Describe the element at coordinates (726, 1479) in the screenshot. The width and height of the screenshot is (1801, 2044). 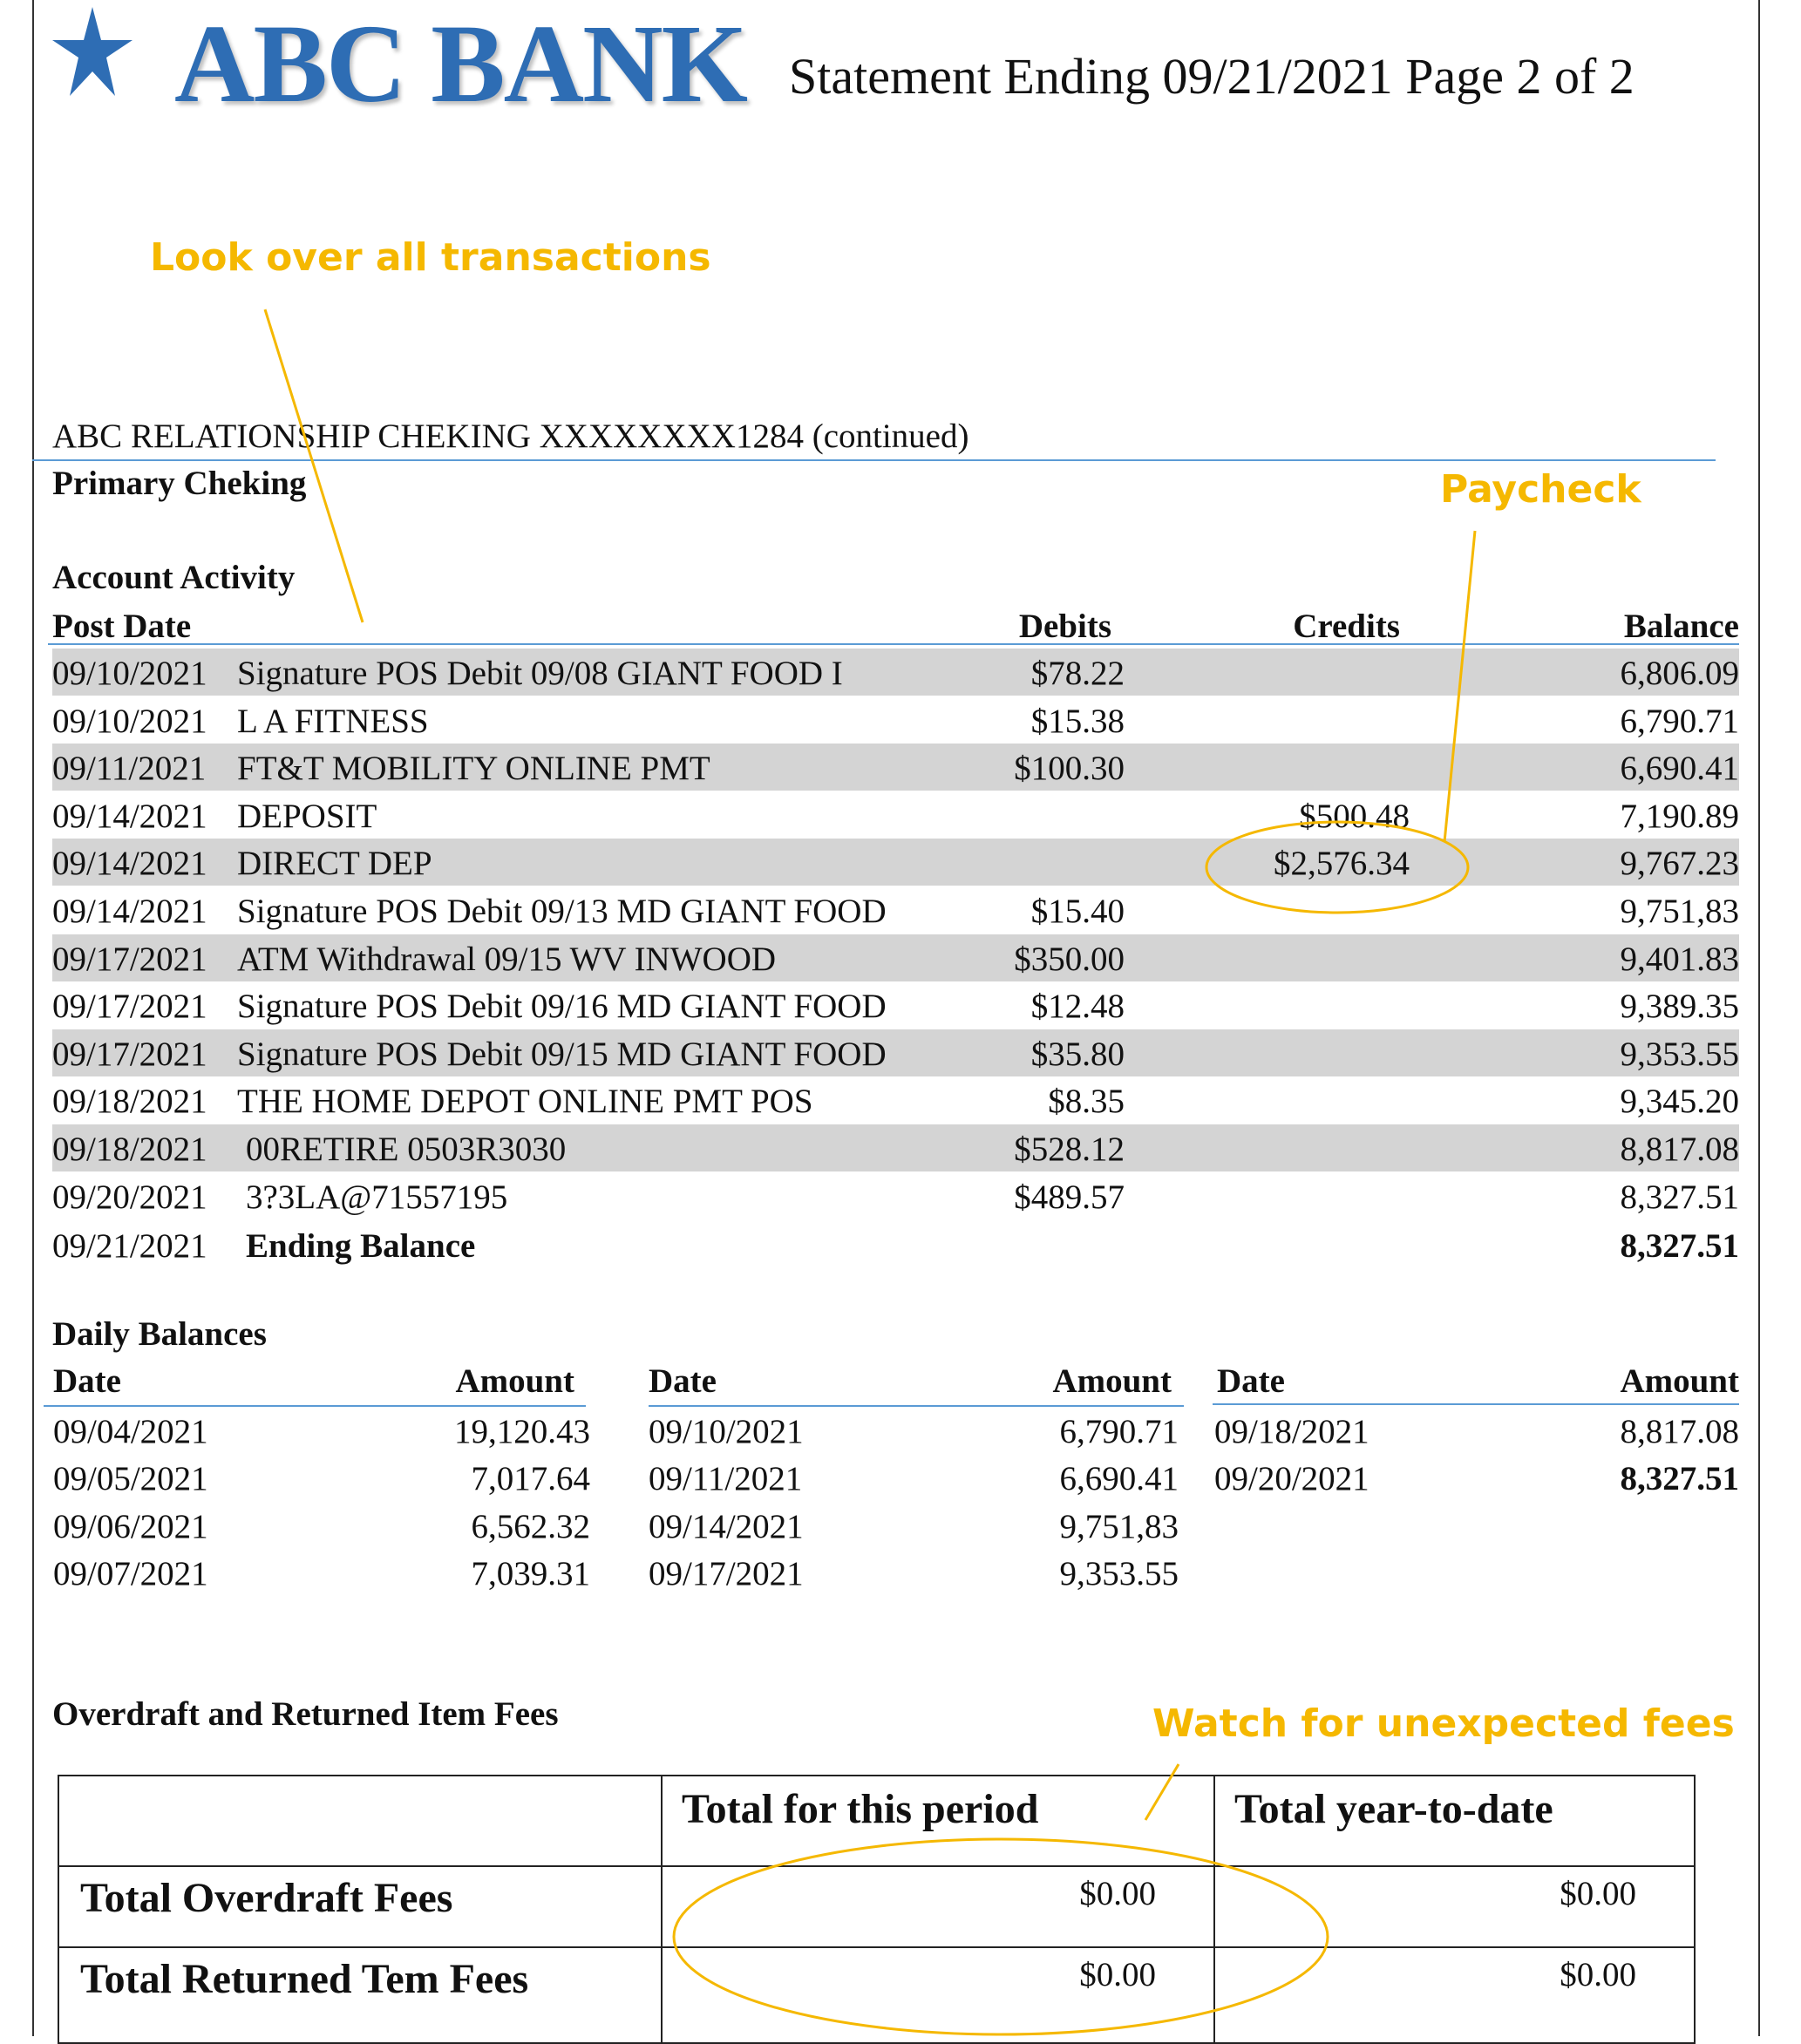
I see `daily-date: 09/11/2021` at that location.